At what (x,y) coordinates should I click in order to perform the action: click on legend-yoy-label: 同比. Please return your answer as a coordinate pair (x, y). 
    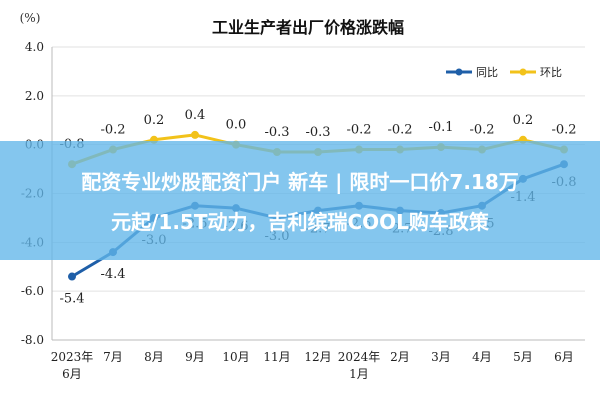
    Looking at the image, I should click on (487, 72).